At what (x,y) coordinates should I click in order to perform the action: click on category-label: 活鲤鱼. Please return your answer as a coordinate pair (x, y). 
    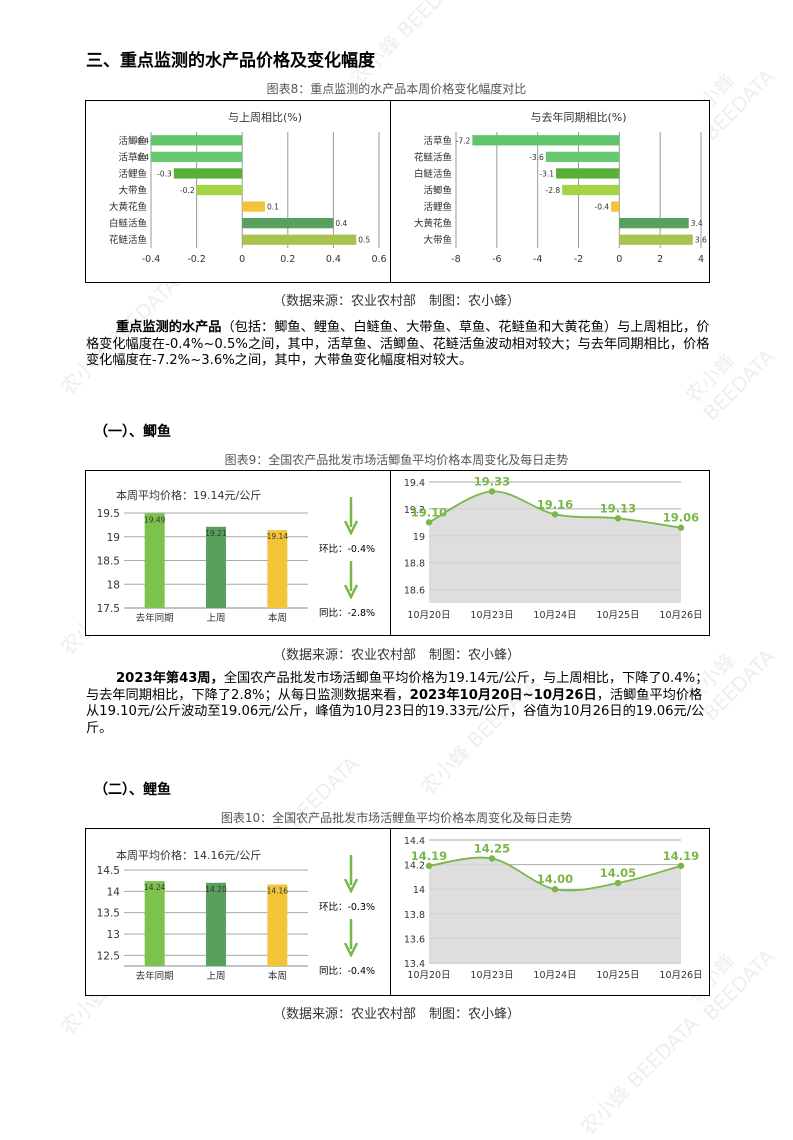
    Looking at the image, I should click on (437, 207).